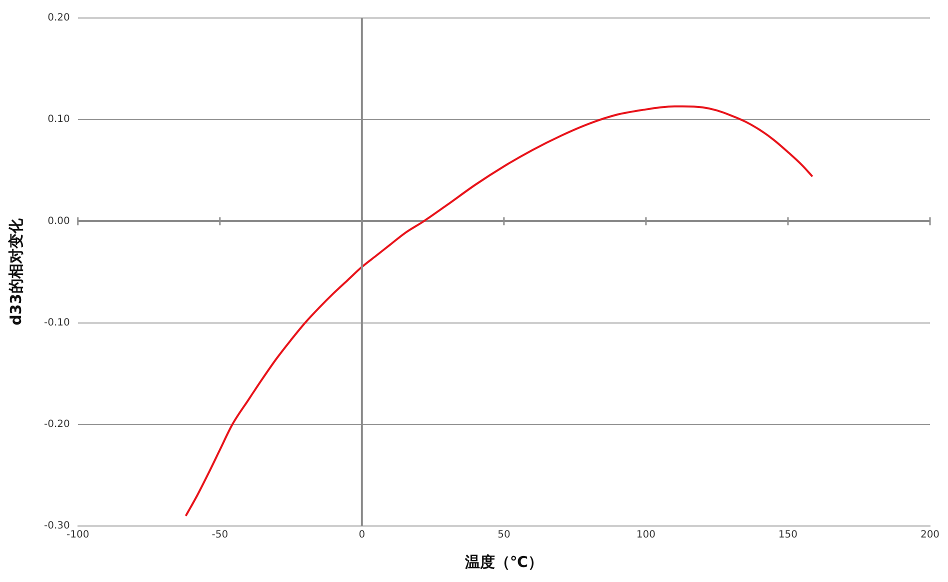  I want to click on x-tick-label: 150, so click(788, 535).